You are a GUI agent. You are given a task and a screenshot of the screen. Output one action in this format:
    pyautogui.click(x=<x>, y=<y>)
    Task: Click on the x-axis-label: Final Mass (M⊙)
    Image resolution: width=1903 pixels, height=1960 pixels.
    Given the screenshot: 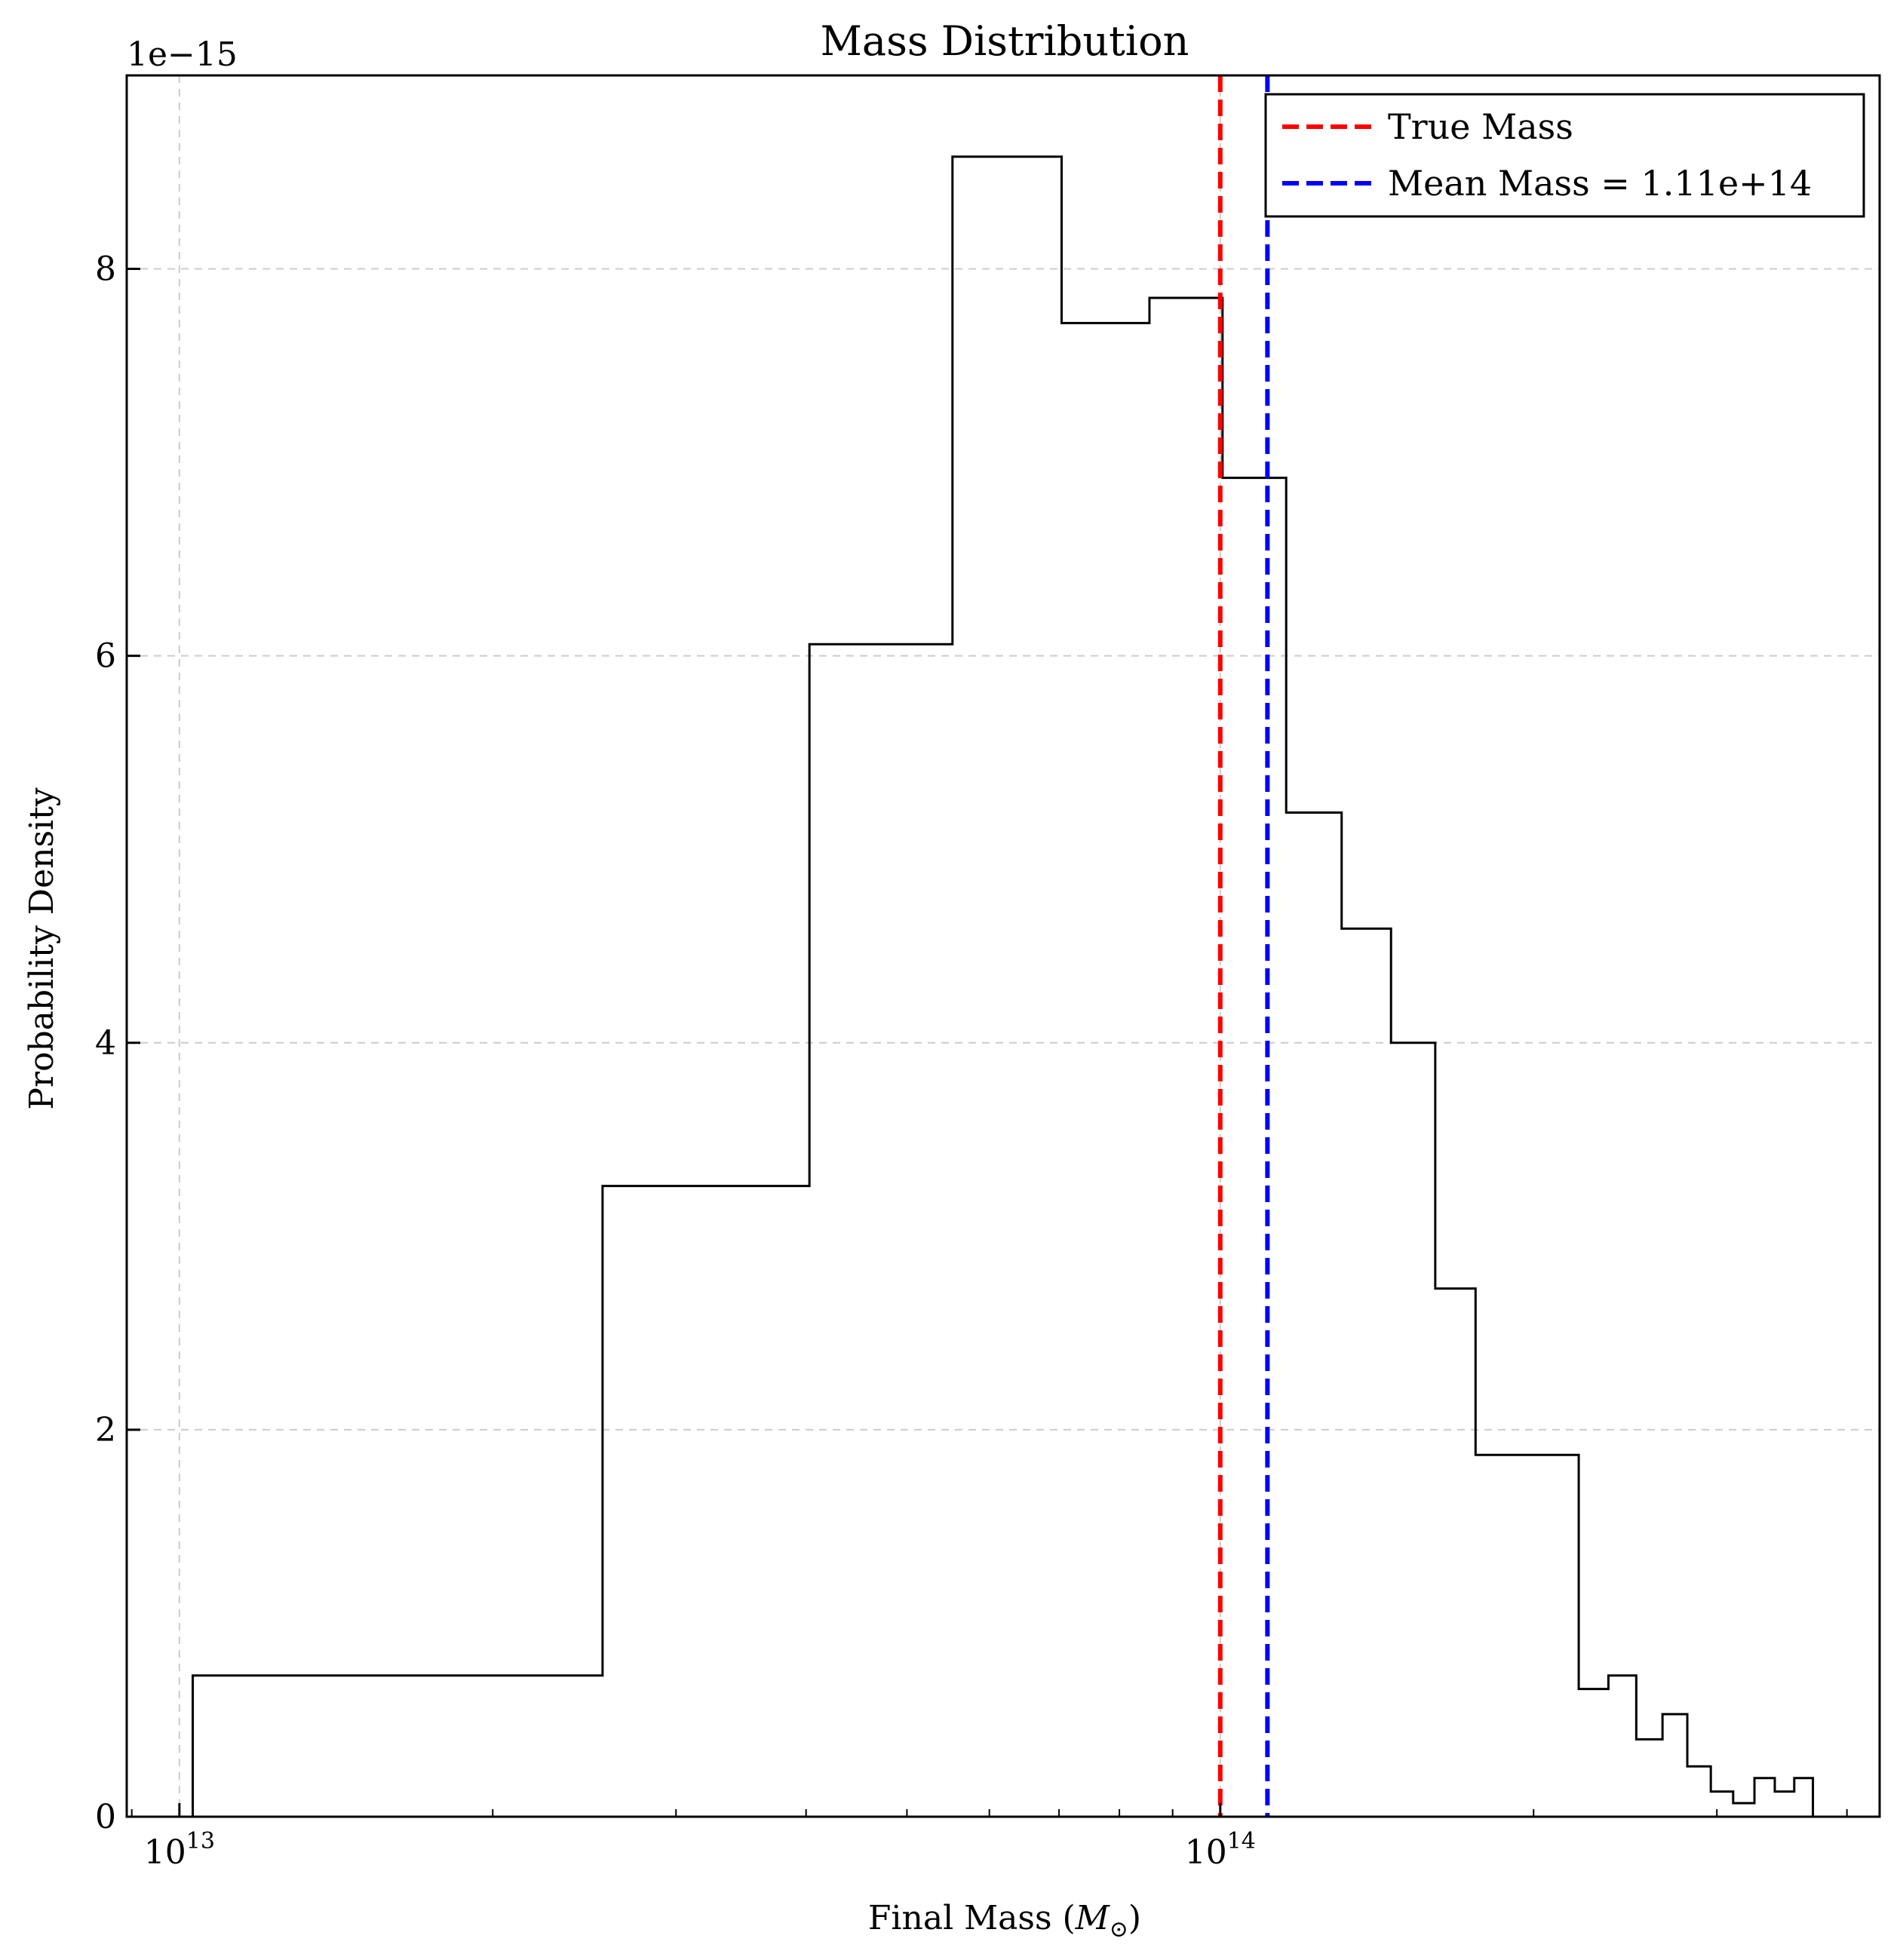 What is the action you would take?
    pyautogui.click(x=1004, y=1921)
    